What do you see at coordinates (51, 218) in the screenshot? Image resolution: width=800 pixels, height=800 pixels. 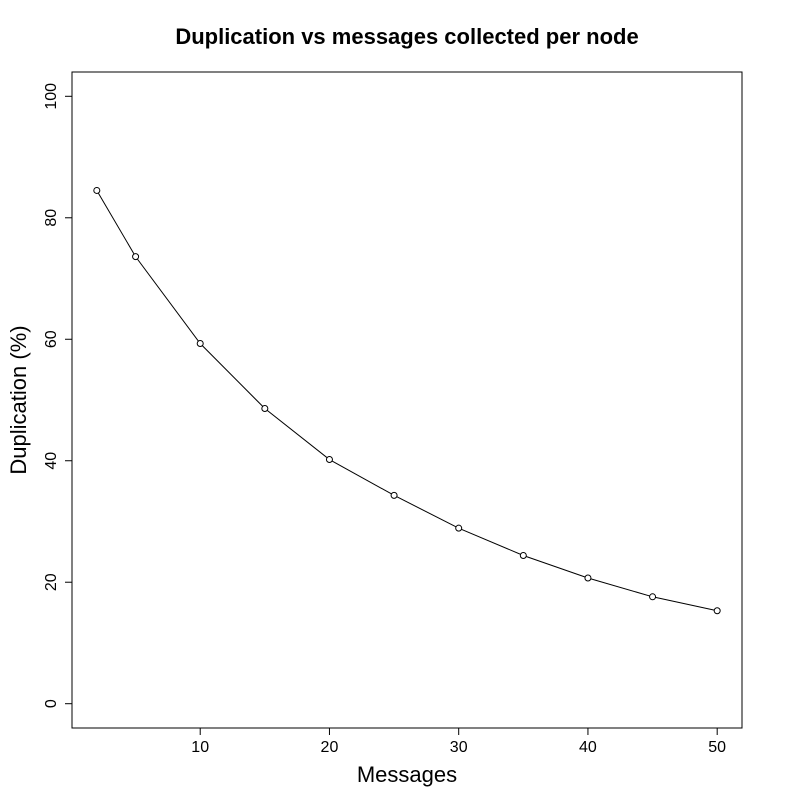 I see `y-tick-label: 80` at bounding box center [51, 218].